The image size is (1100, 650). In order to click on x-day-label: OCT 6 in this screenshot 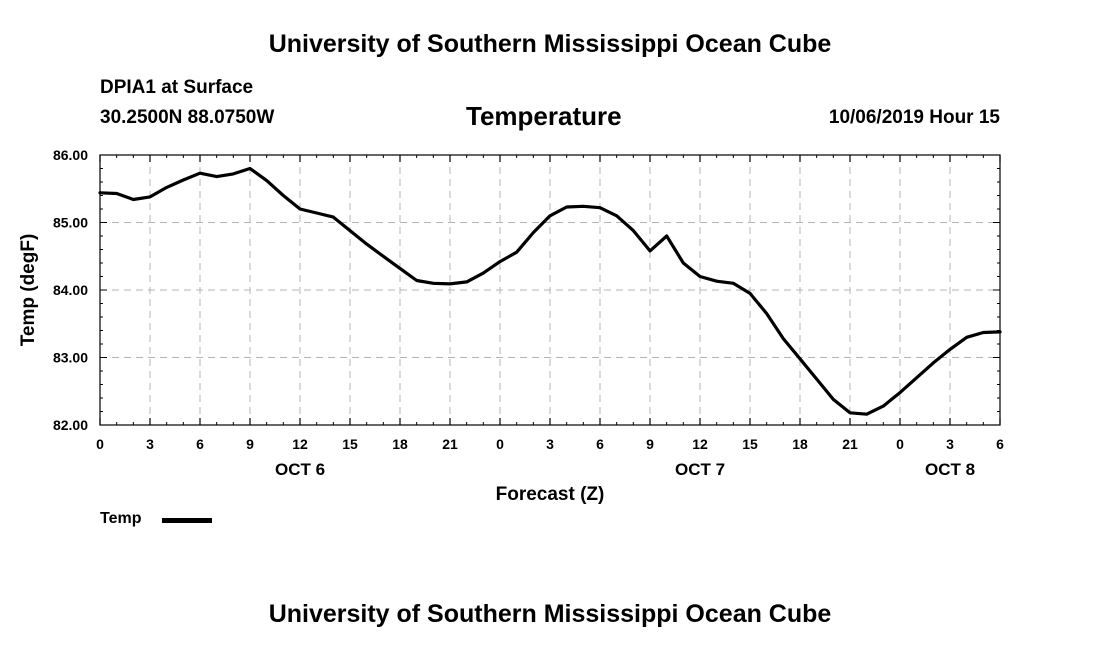, I will do `click(300, 469)`.